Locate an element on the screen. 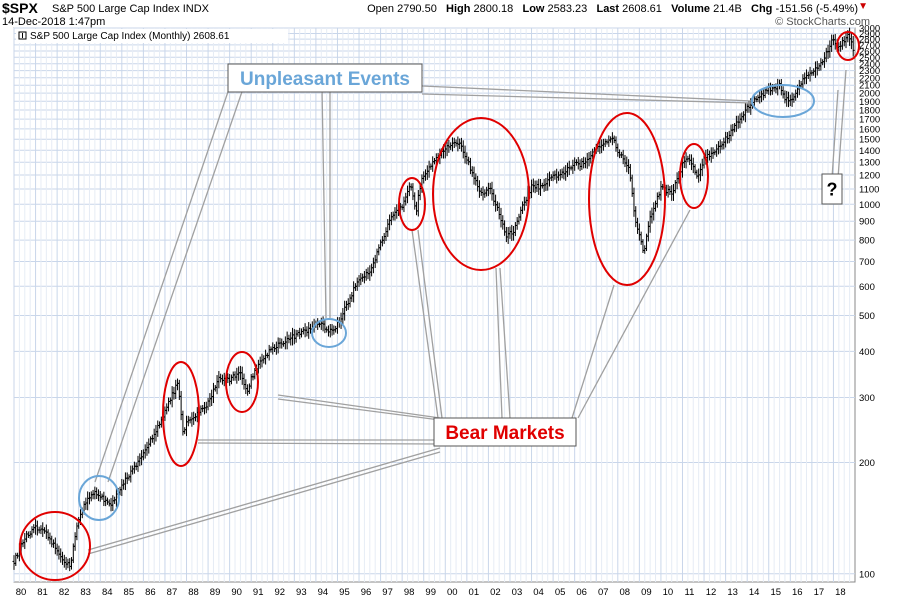 This screenshot has height=600, width=900. x-tick-label: 96 is located at coordinates (366, 592).